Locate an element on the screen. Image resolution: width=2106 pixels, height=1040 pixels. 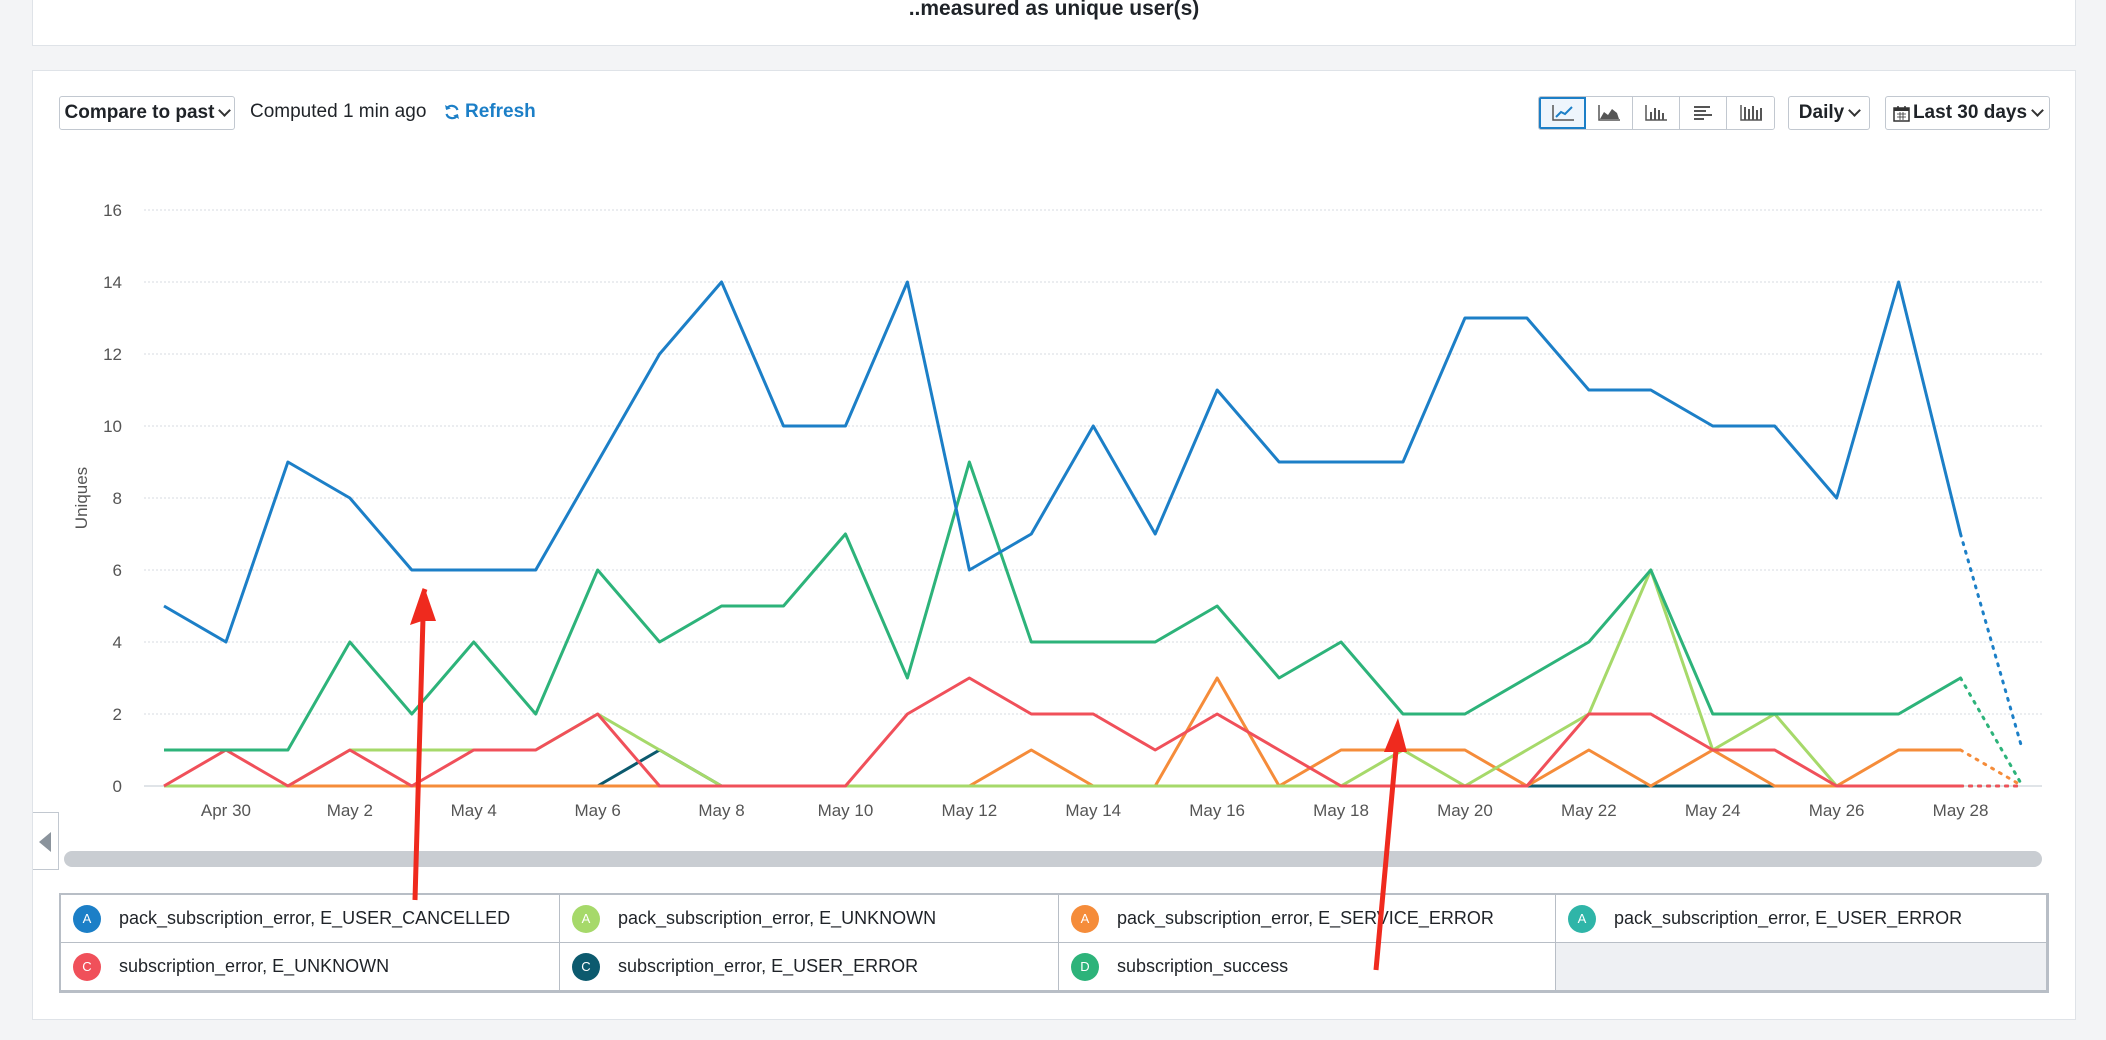
y-tick-label: 12 is located at coordinates (112, 354).